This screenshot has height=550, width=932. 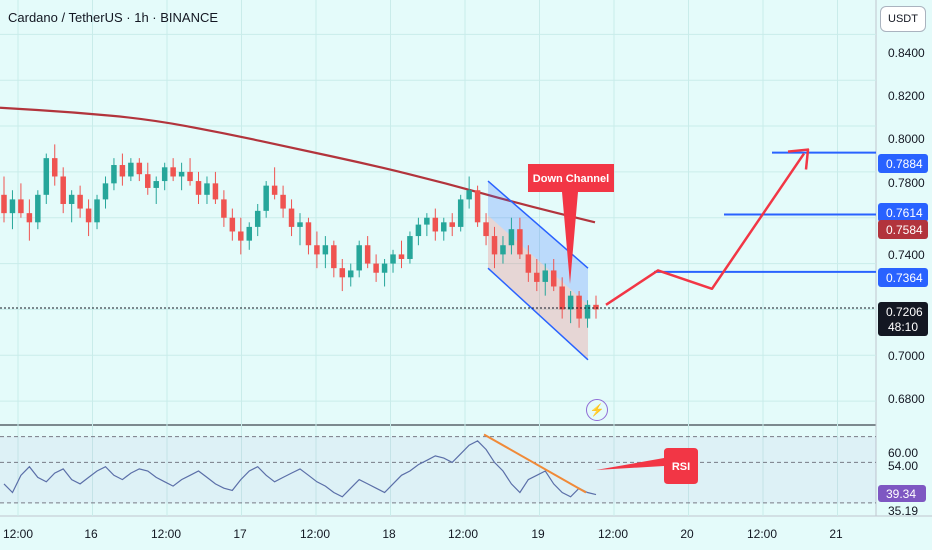 I want to click on rsi-band, so click(x=438, y=470).